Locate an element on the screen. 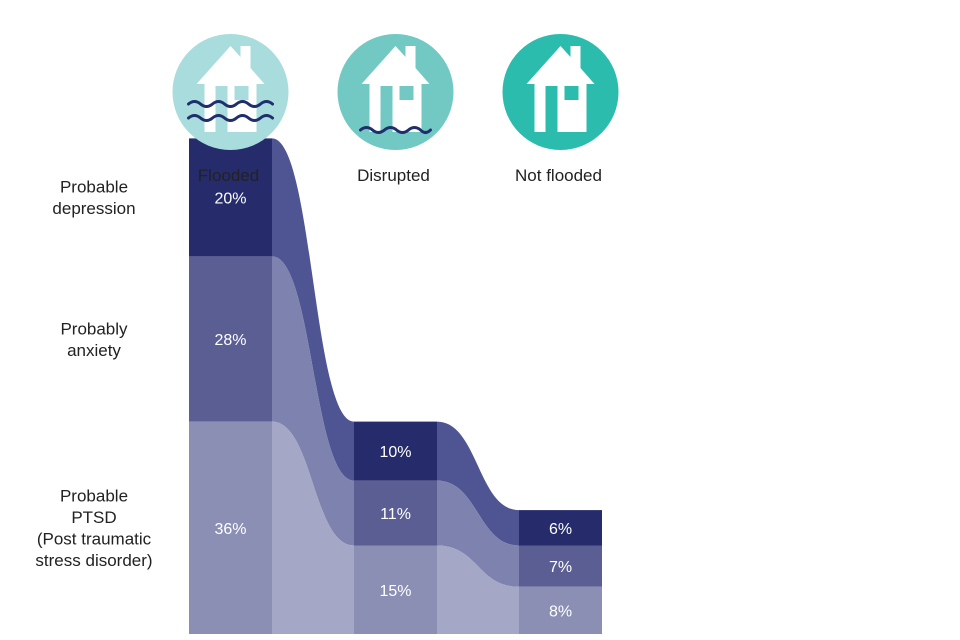 The height and width of the screenshot is (640, 960). bar-probable-ptsd-post-traumatic-stress-disorder-flooded is located at coordinates (230, 527).